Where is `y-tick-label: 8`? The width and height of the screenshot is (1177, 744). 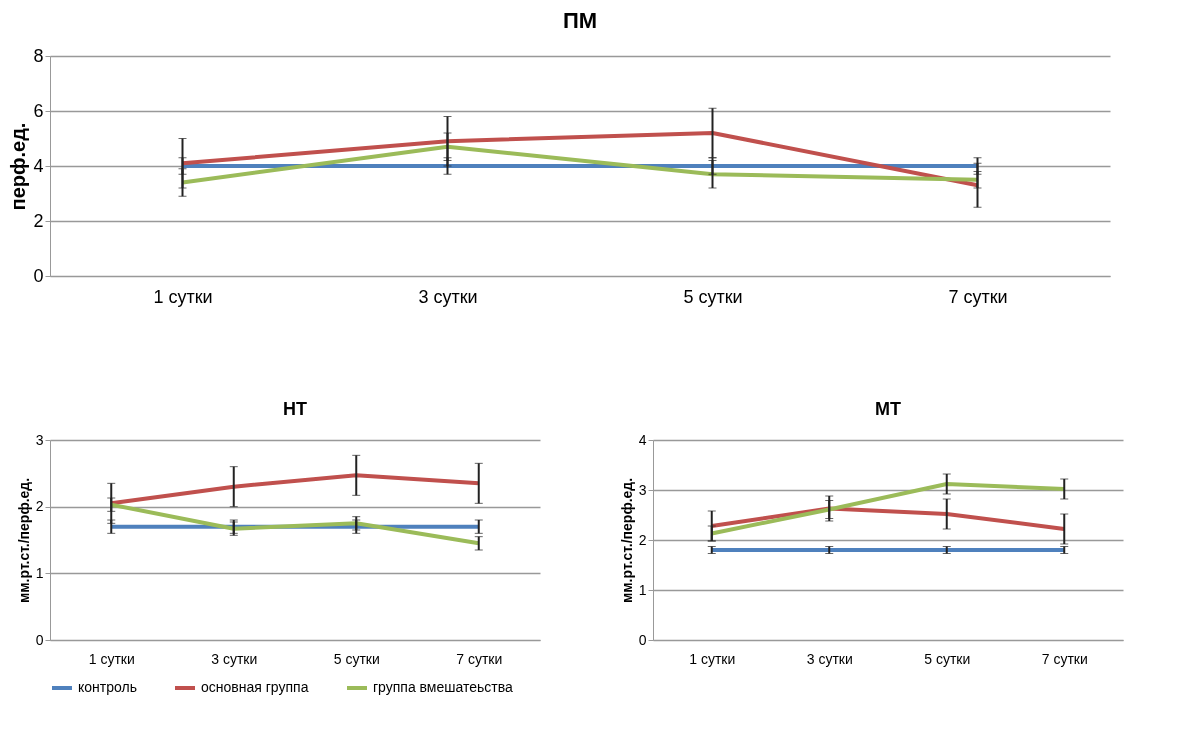 y-tick-label: 8 is located at coordinates (38, 55).